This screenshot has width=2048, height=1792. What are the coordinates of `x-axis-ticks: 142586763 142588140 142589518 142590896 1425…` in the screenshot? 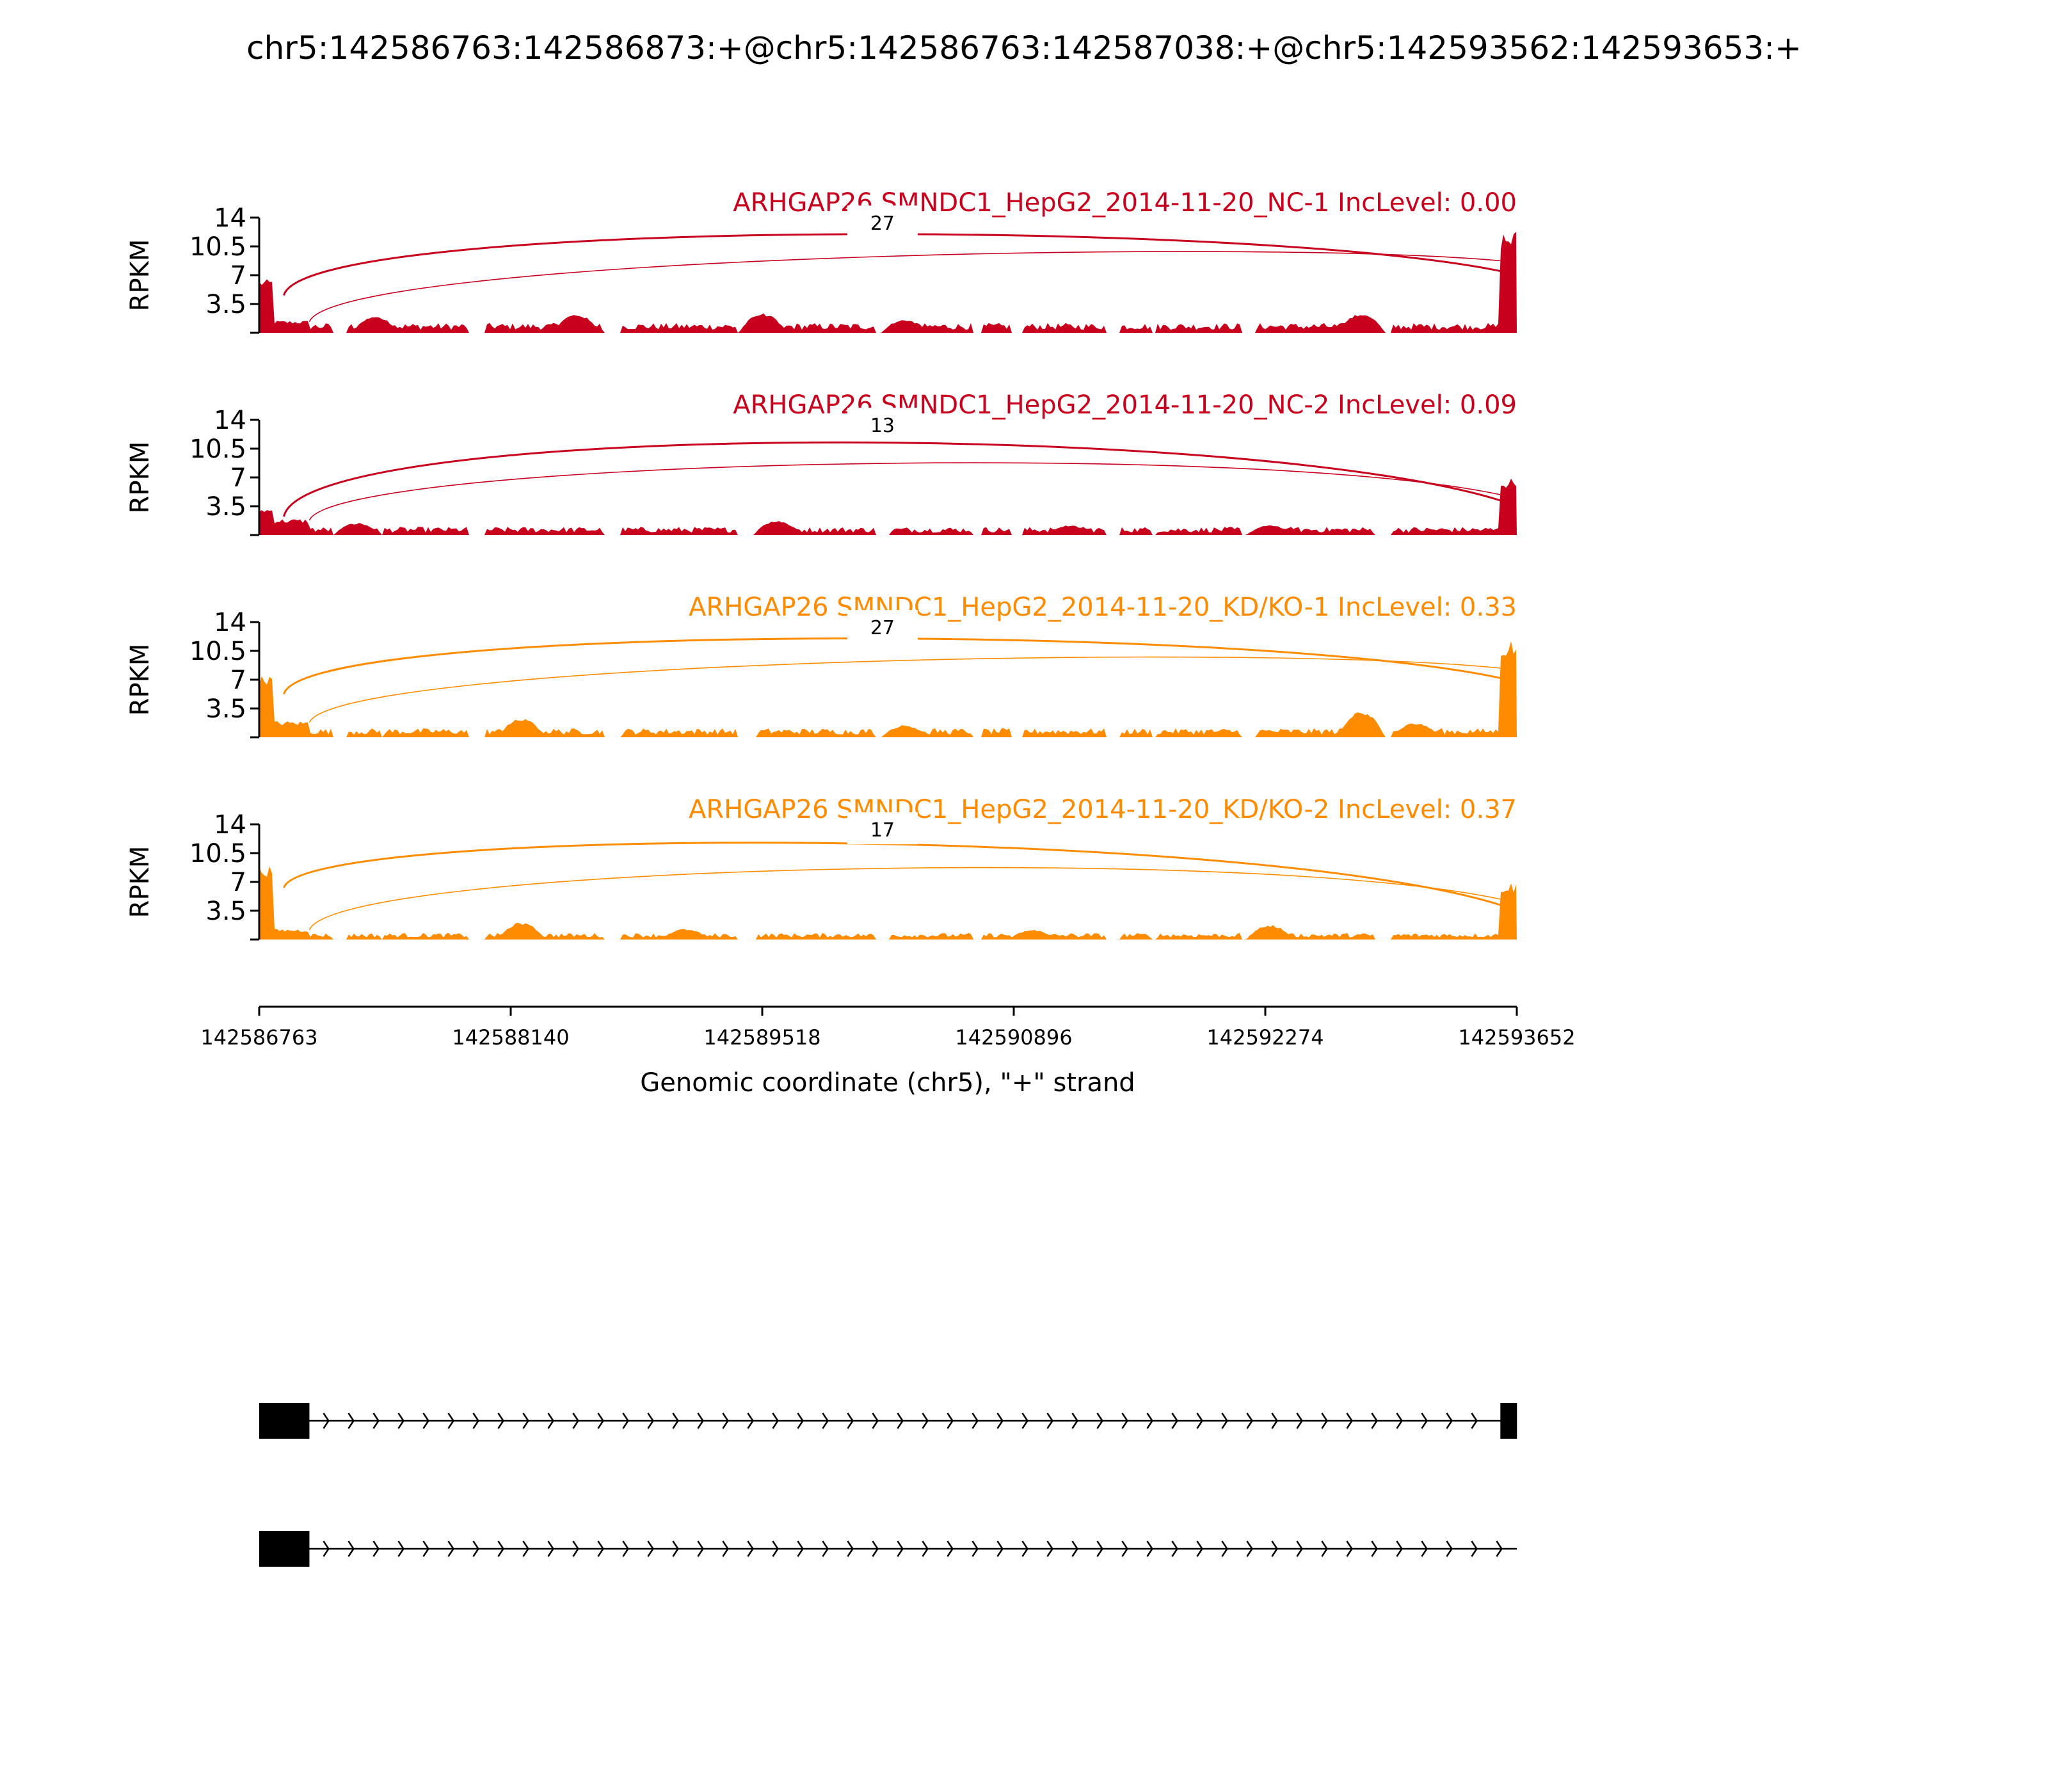 It's located at (888, 1028).